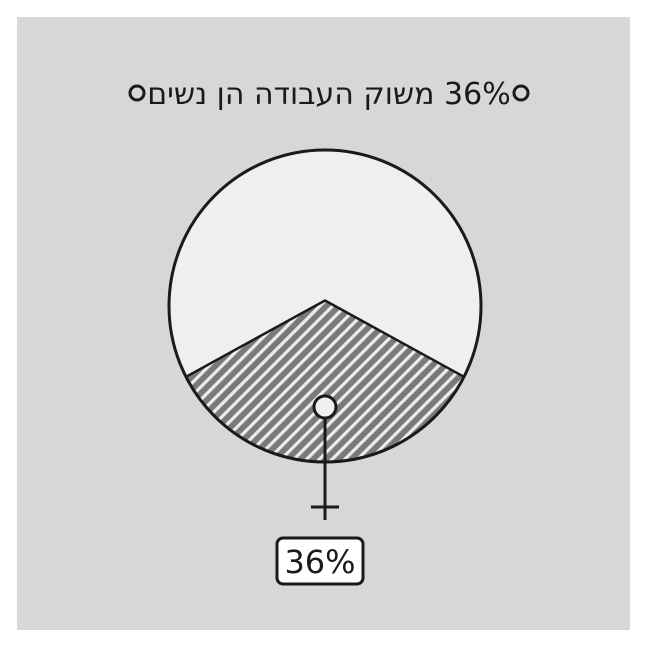 The height and width of the screenshot is (646, 646). Describe the element at coordinates (137, 93) in the screenshot. I see `title-bullet-left-icon` at that location.